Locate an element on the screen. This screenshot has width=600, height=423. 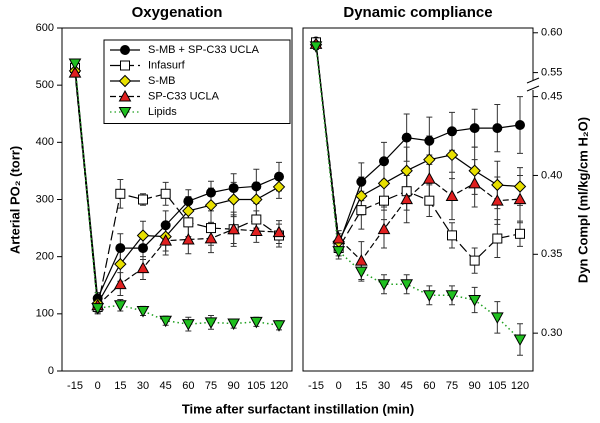
y-tick-label: 600 is located at coordinates (45, 28).